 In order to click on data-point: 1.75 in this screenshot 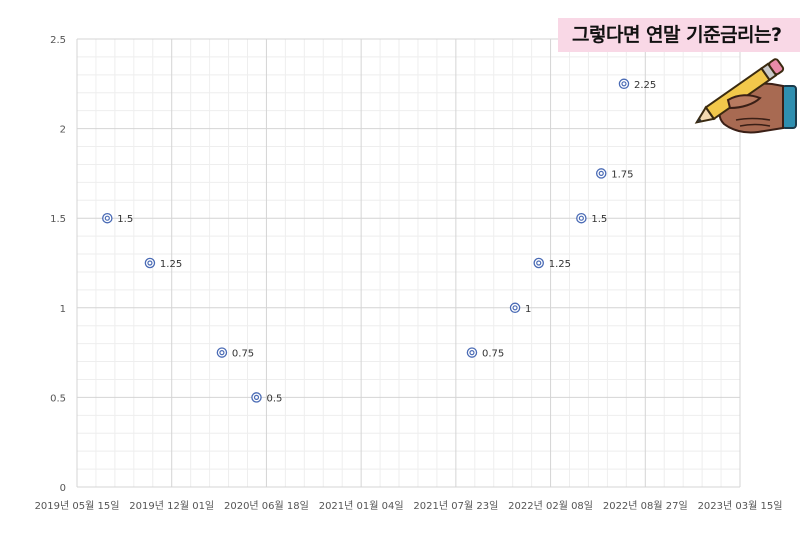, I will do `click(614, 174)`.